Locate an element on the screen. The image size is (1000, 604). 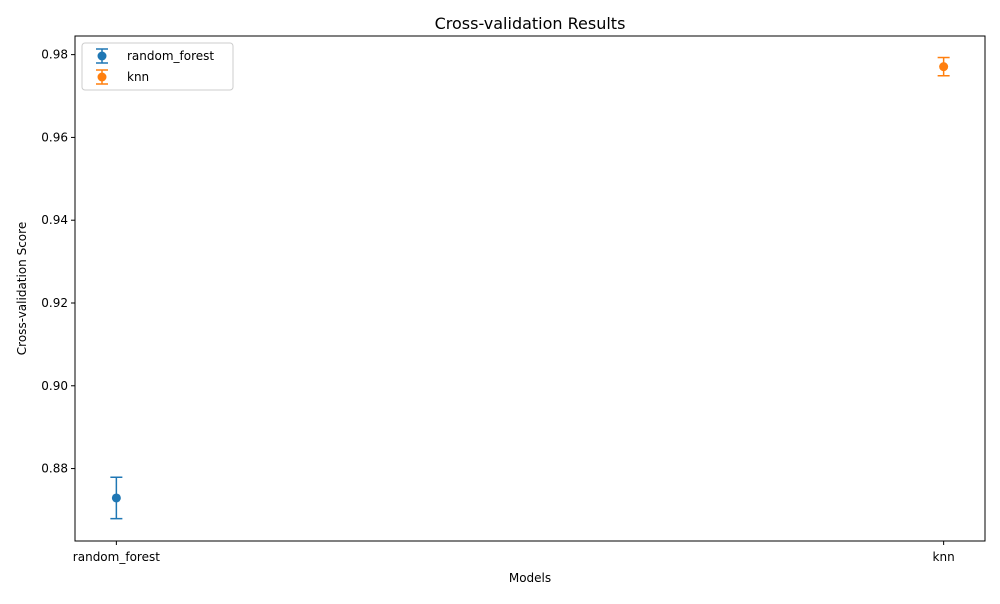
error-bar-point-knn is located at coordinates (943, 66).